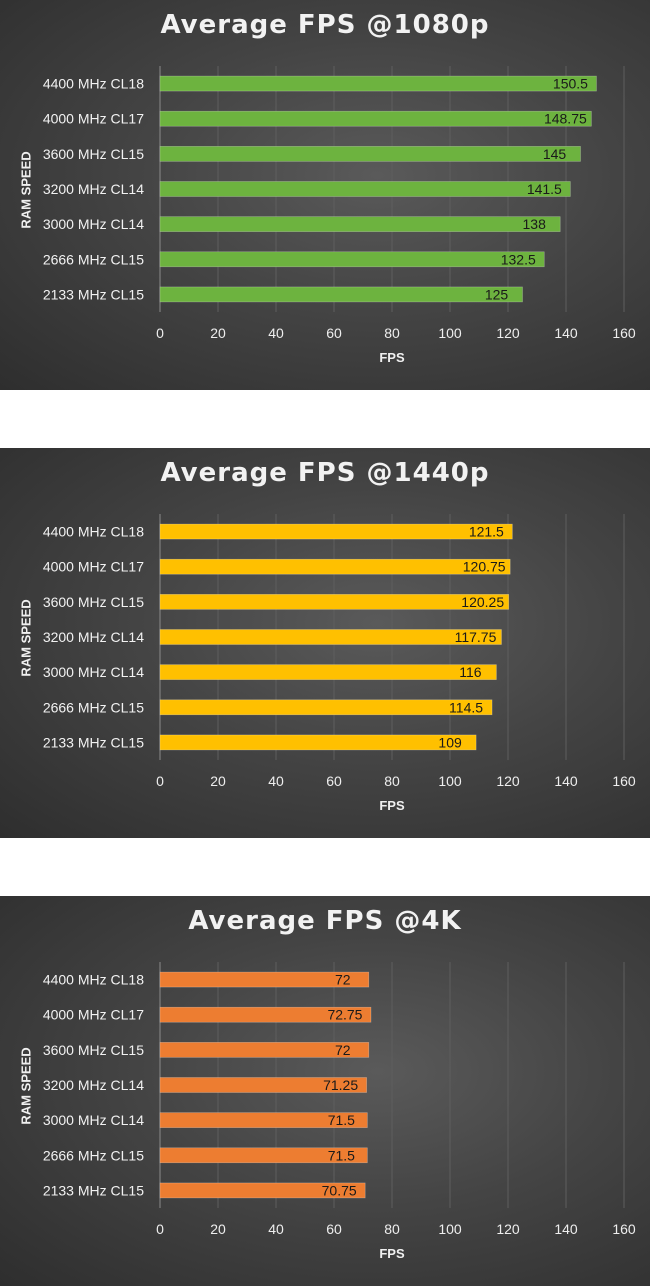 The height and width of the screenshot is (1286, 650). Describe the element at coordinates (570, 84) in the screenshot. I see `data-label: 150.5` at that location.